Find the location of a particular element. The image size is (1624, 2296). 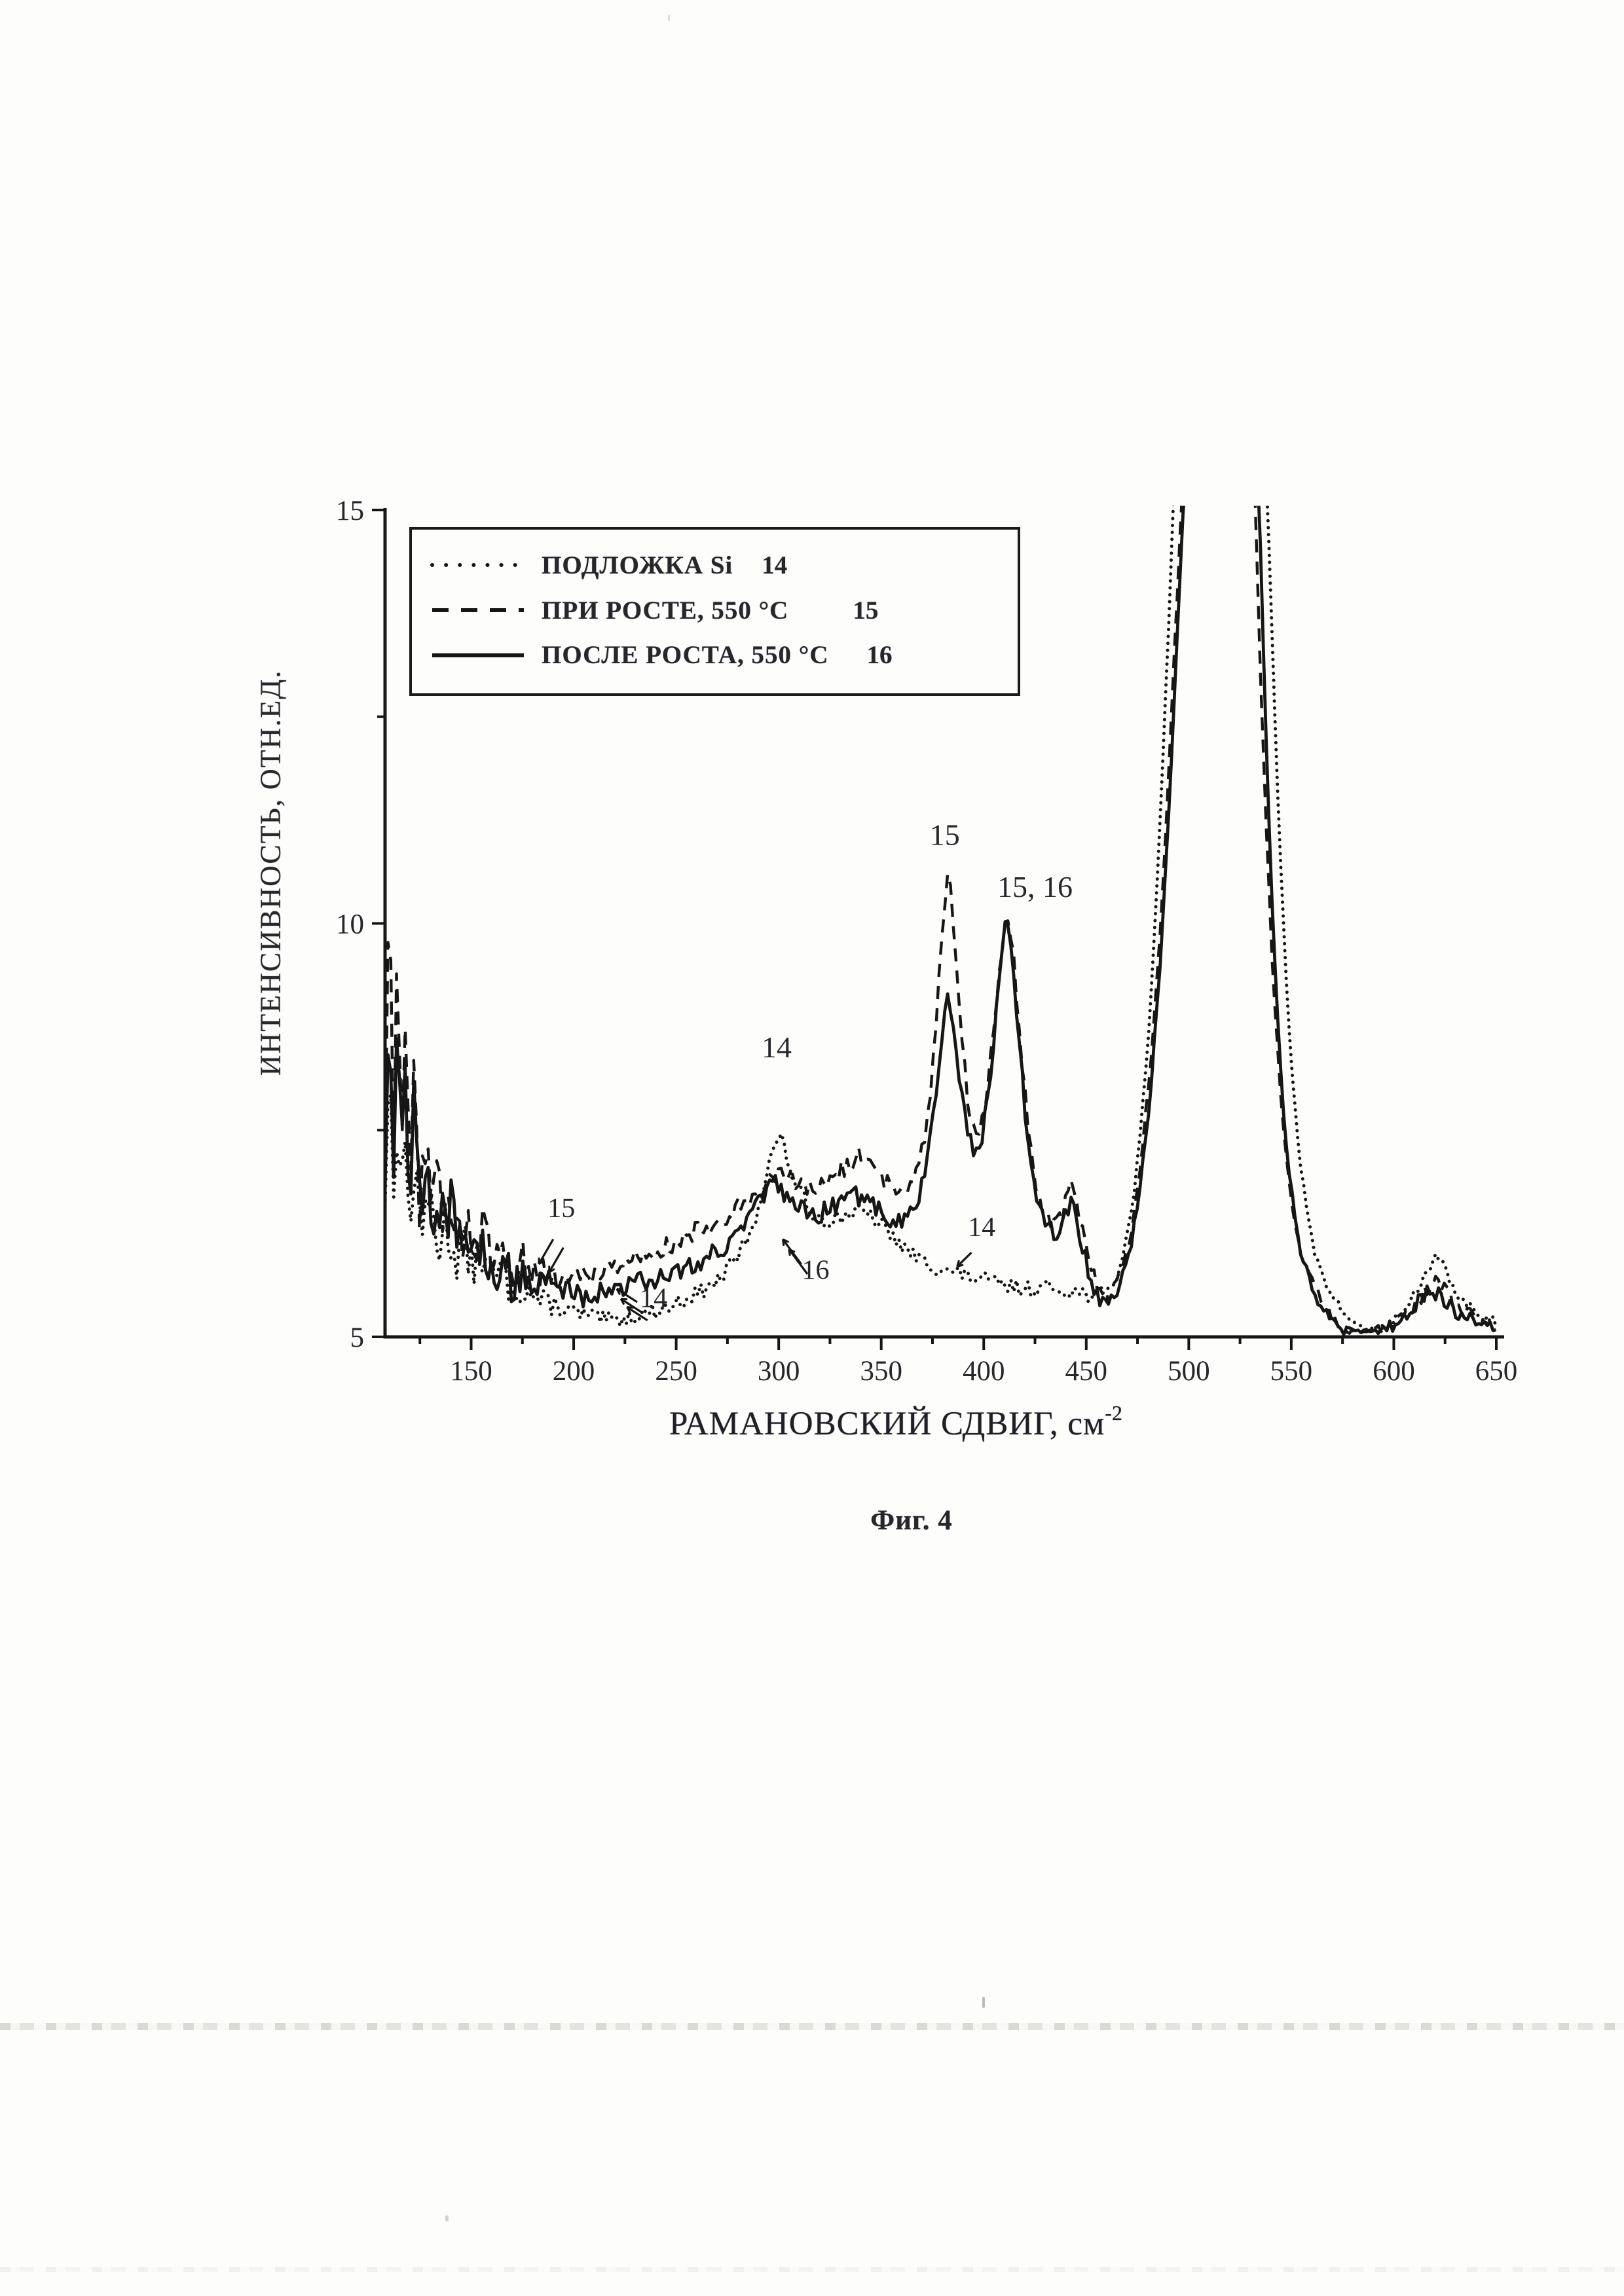

x-tick-label: 300 is located at coordinates (779, 1371).